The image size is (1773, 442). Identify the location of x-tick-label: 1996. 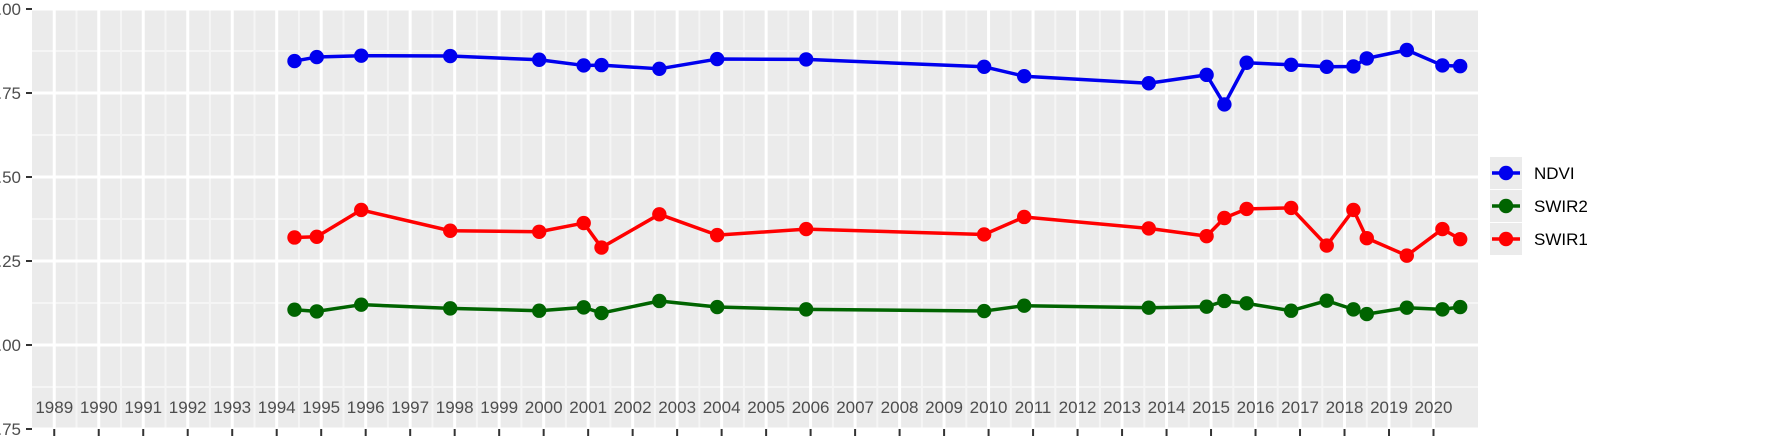
(366, 407).